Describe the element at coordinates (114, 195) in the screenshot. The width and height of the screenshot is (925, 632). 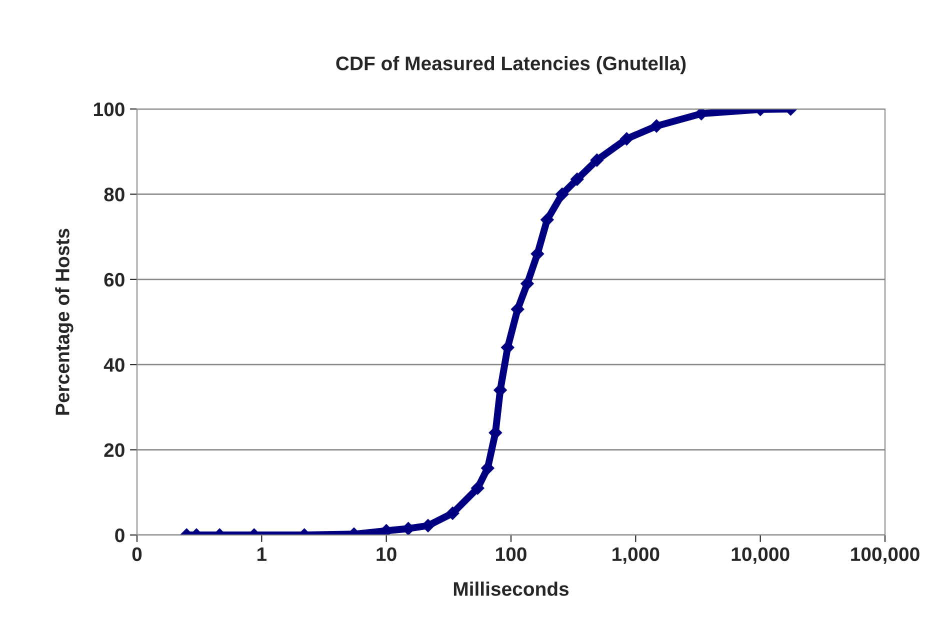
I see `y-tick-label: 80` at that location.